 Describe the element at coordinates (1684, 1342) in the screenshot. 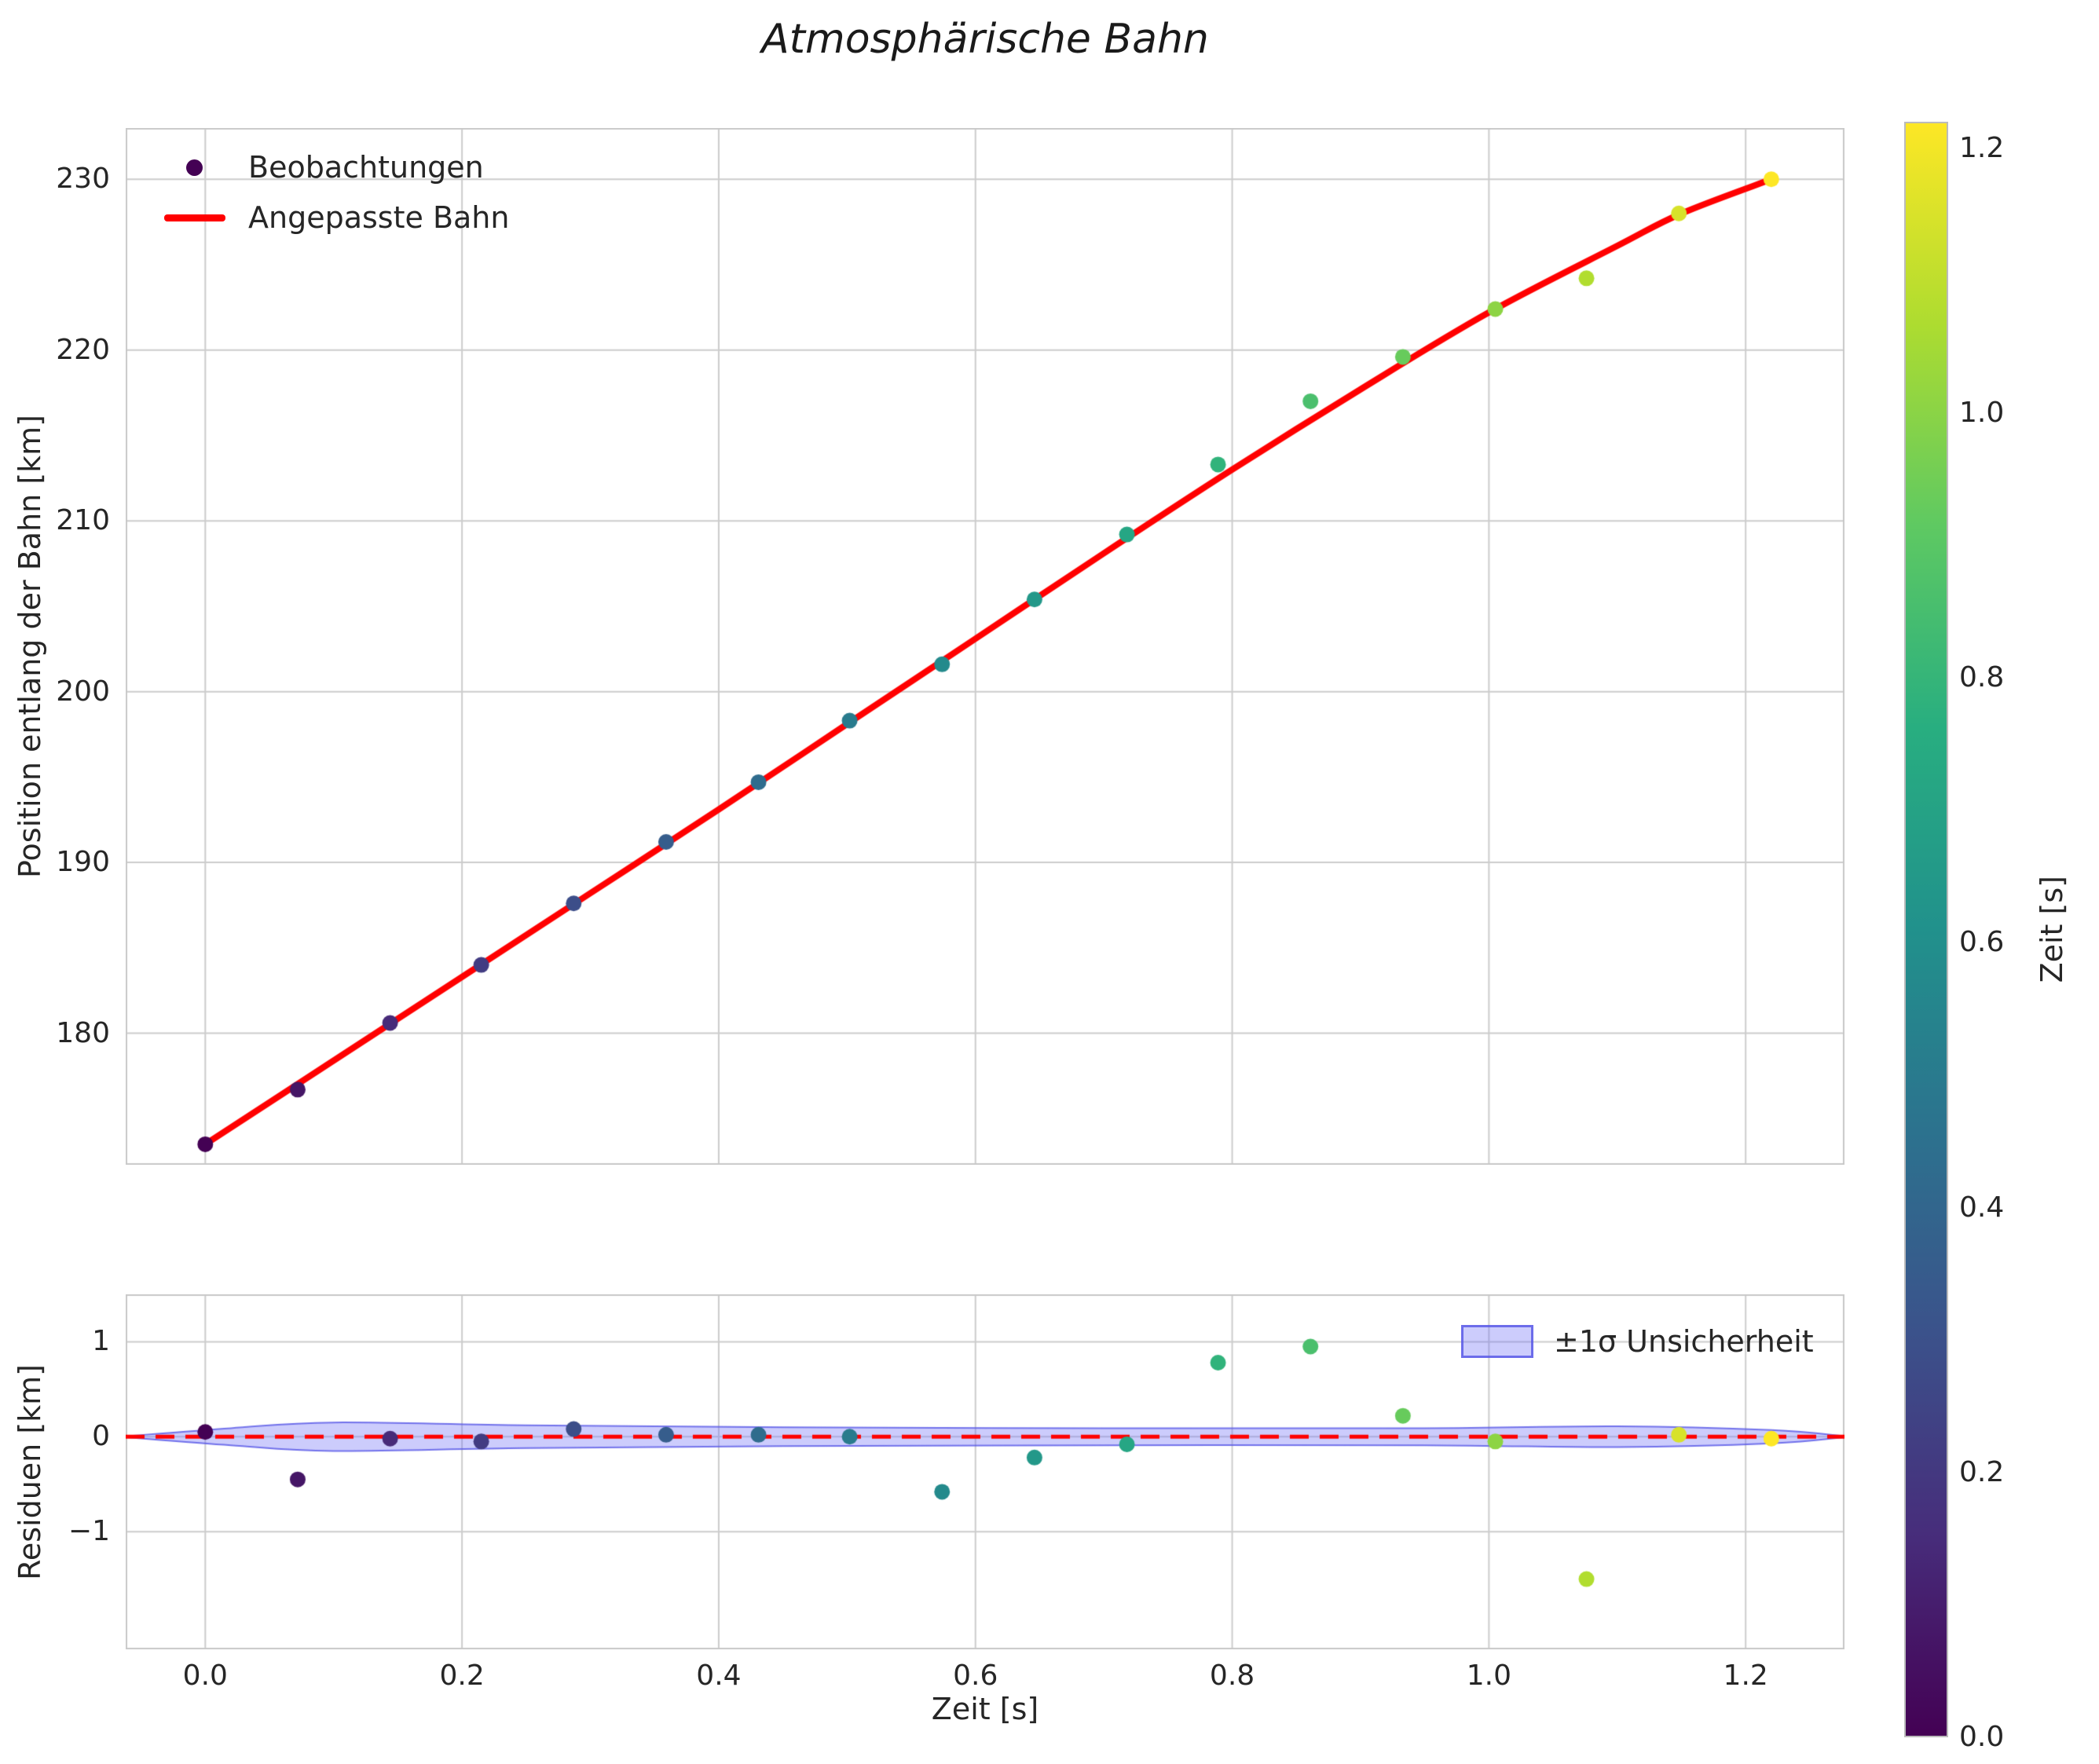

I see `uncertainty-legend-label: ±1σ Unsicherheit` at that location.